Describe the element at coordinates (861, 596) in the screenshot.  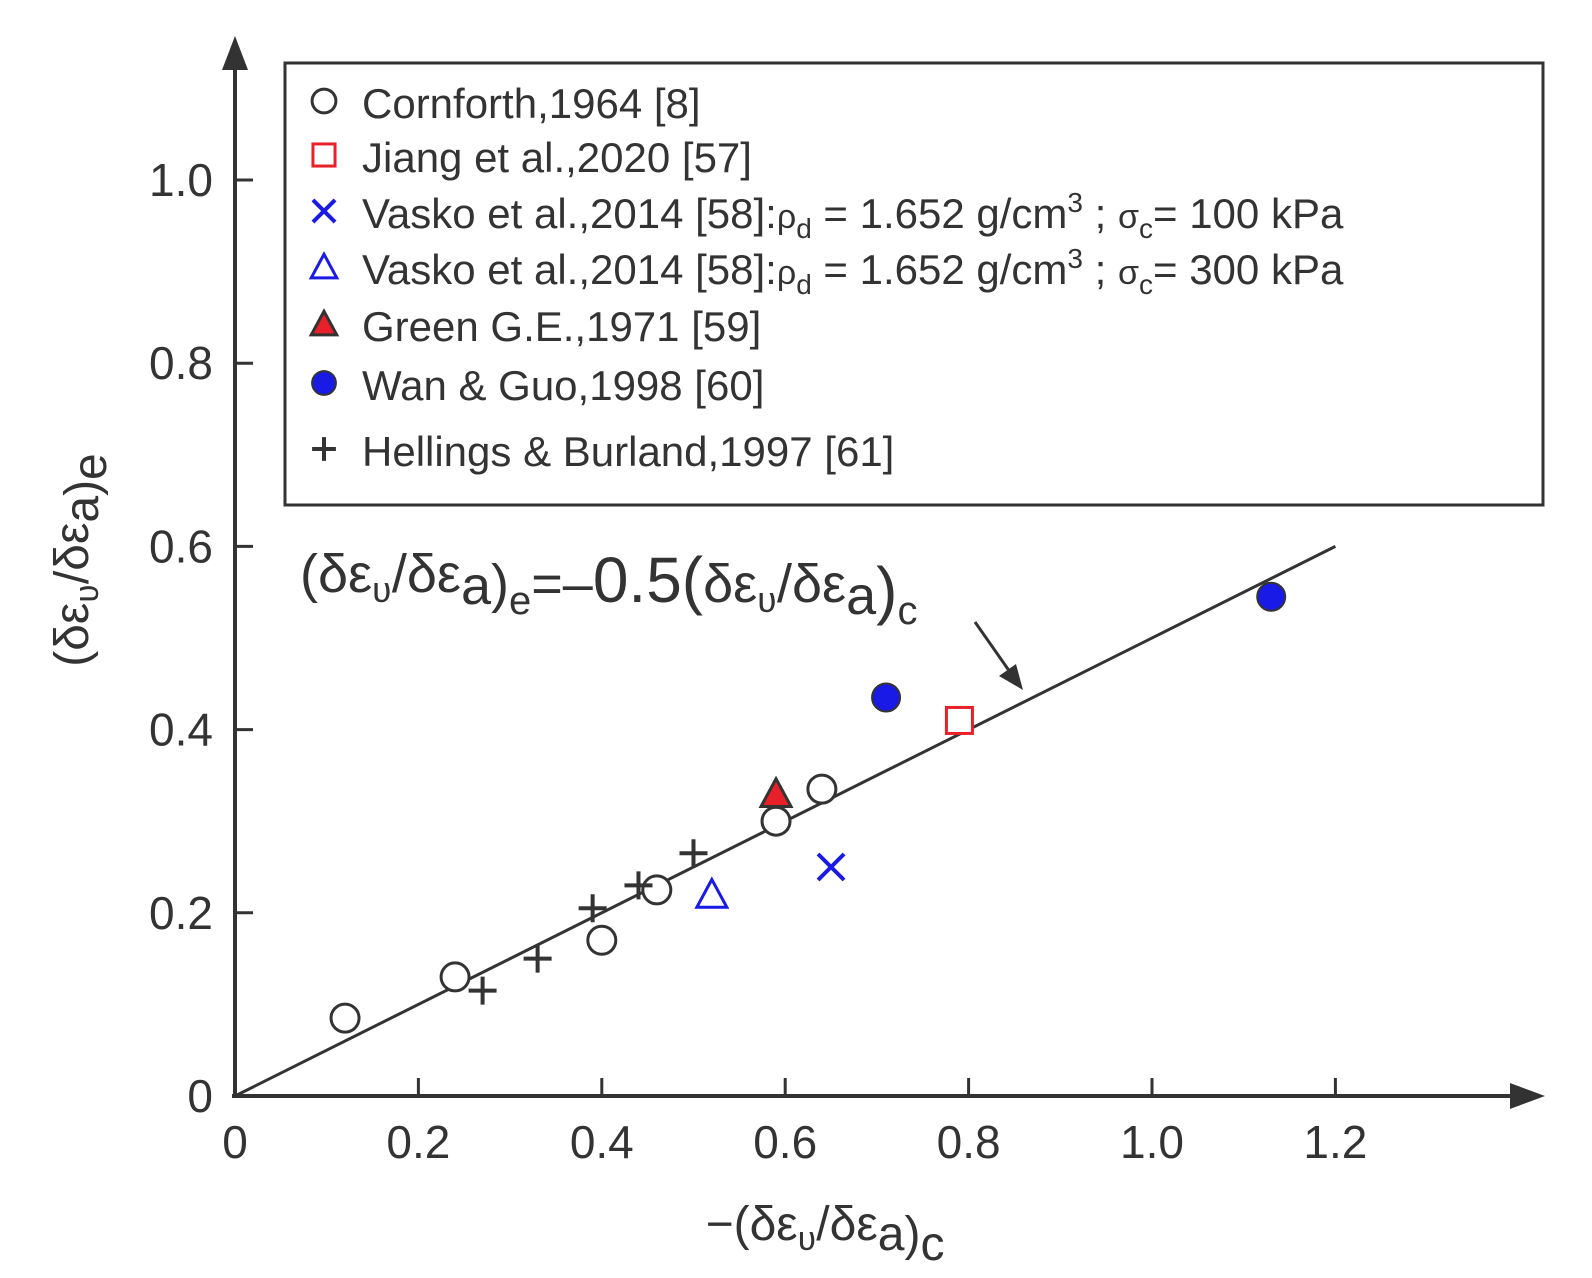
I see `eq-sub4: a` at that location.